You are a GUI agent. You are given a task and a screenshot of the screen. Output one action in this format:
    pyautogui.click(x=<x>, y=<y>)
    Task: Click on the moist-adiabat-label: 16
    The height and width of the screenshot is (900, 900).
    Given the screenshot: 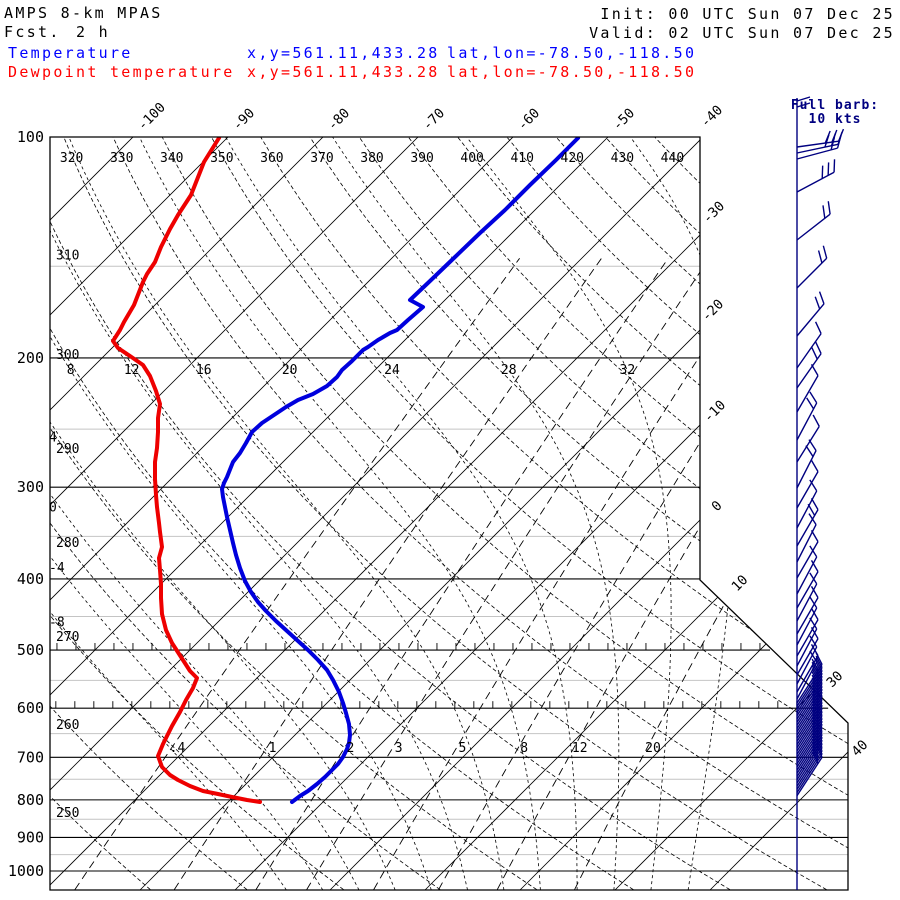 What is the action you would take?
    pyautogui.click(x=204, y=370)
    